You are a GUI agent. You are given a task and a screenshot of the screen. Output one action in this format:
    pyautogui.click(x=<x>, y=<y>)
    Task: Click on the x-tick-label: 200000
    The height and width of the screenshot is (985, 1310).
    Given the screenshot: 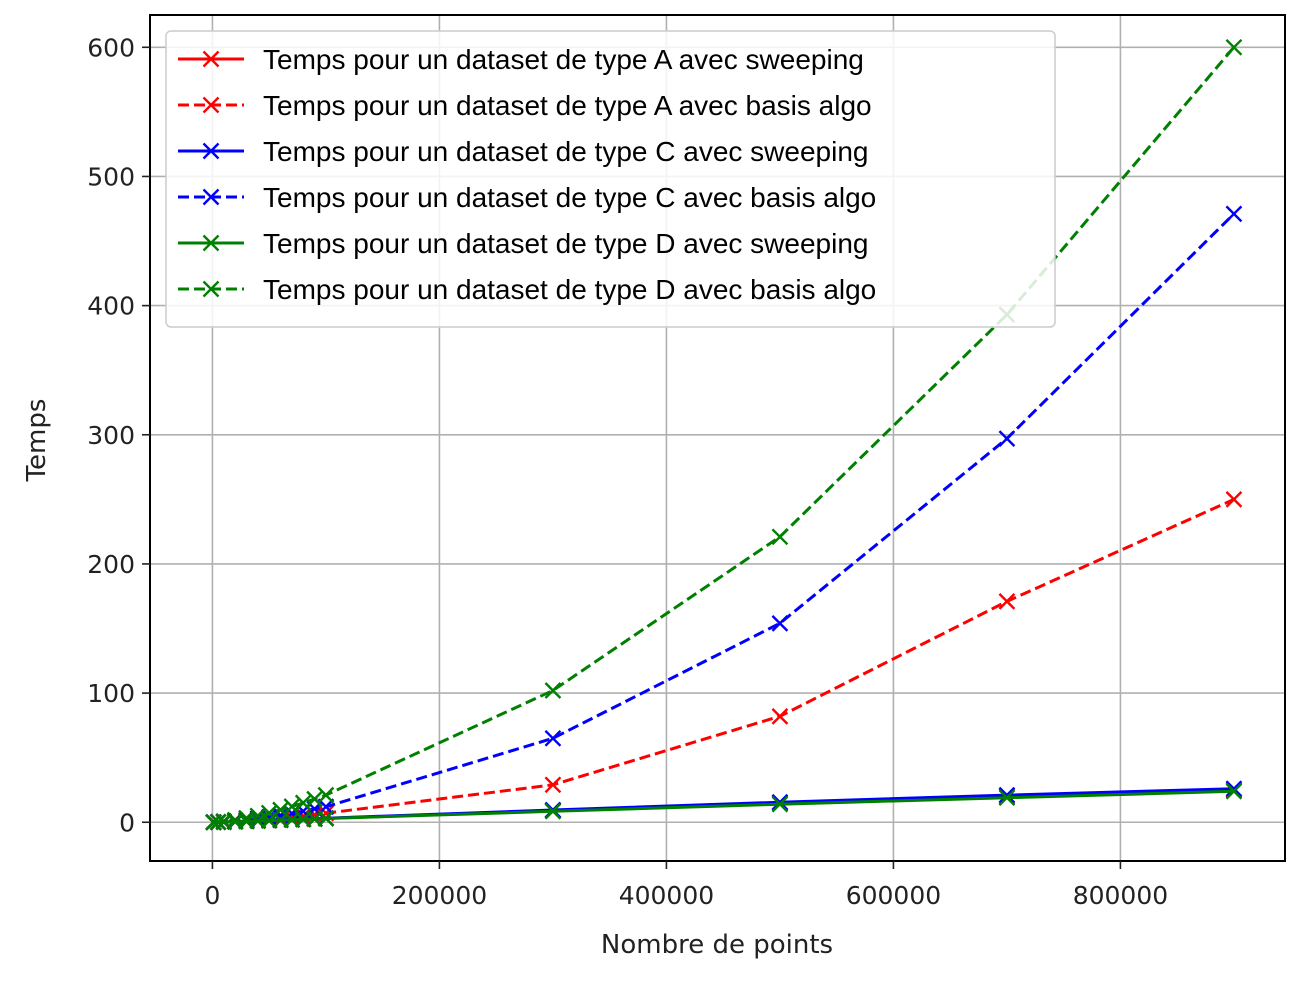 What is the action you would take?
    pyautogui.click(x=439, y=895)
    